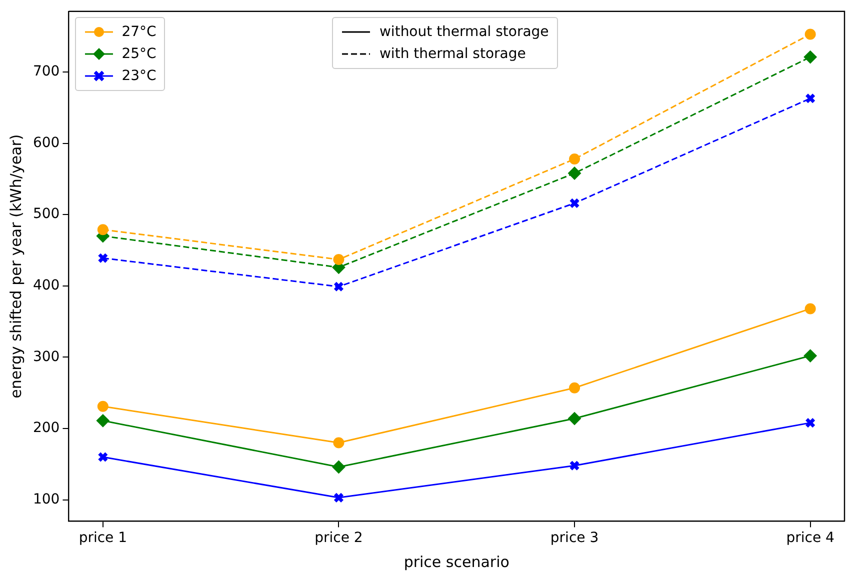  What do you see at coordinates (574, 538) in the screenshot?
I see `x-tick-label: price 3` at bounding box center [574, 538].